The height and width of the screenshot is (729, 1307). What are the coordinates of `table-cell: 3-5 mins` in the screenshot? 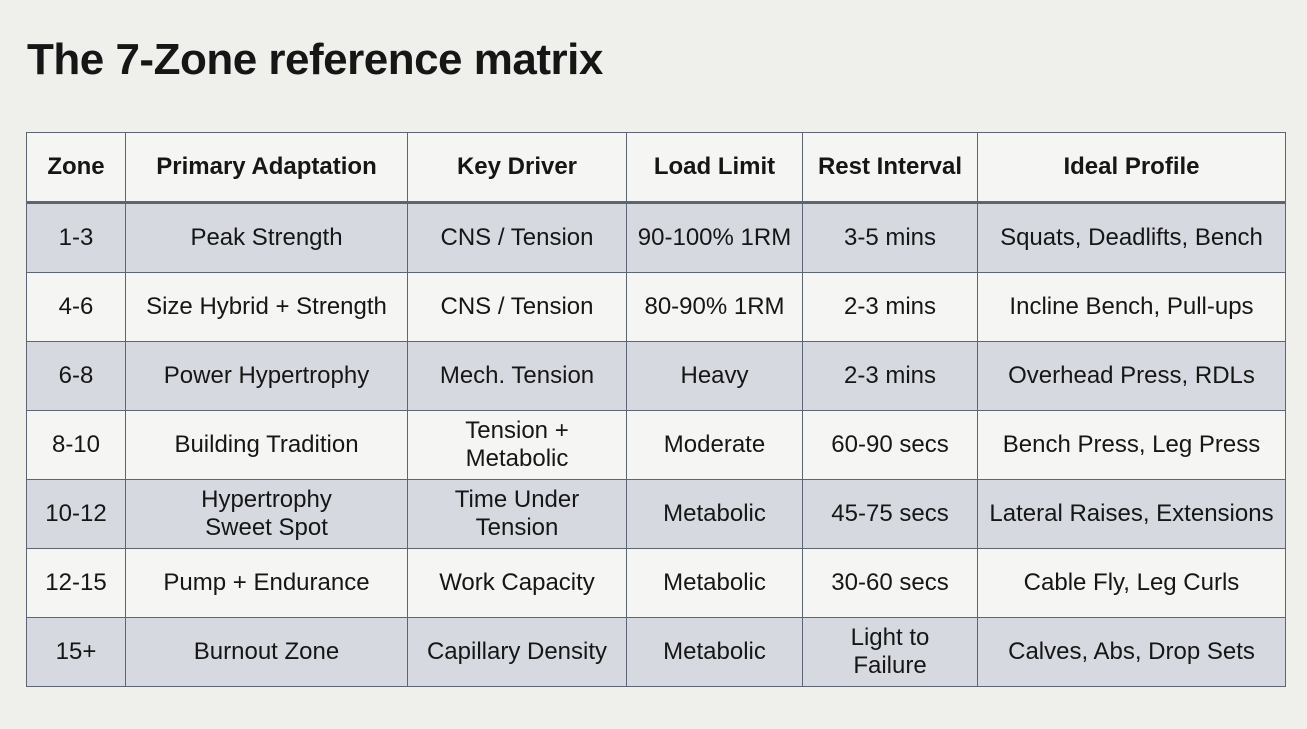 It's located at (890, 237).